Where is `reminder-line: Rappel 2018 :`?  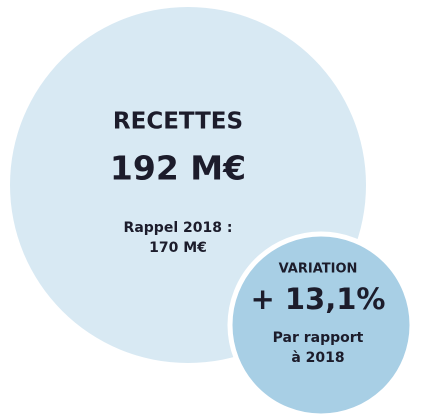 reminder-line: Rappel 2018 : is located at coordinates (178, 228).